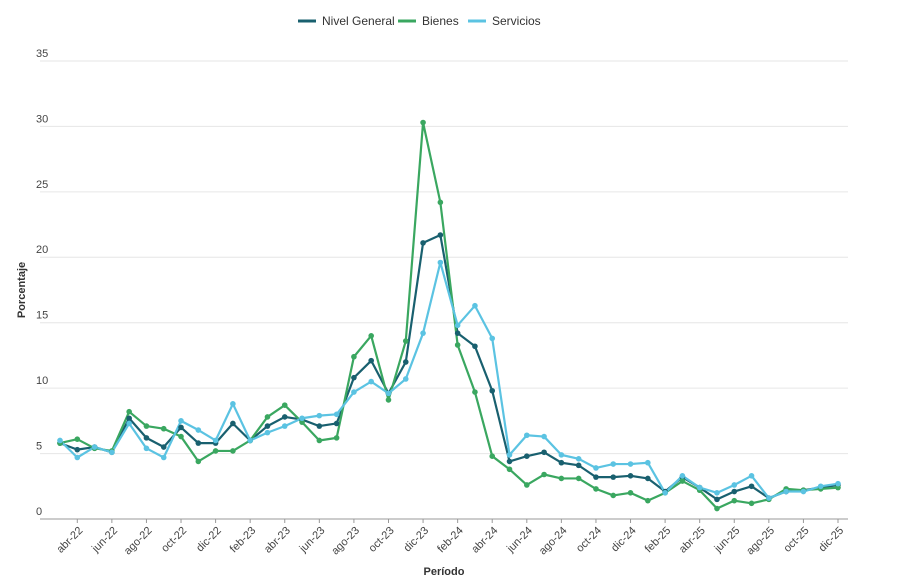  I want to click on x-tick-label: abr-23, so click(277, 540).